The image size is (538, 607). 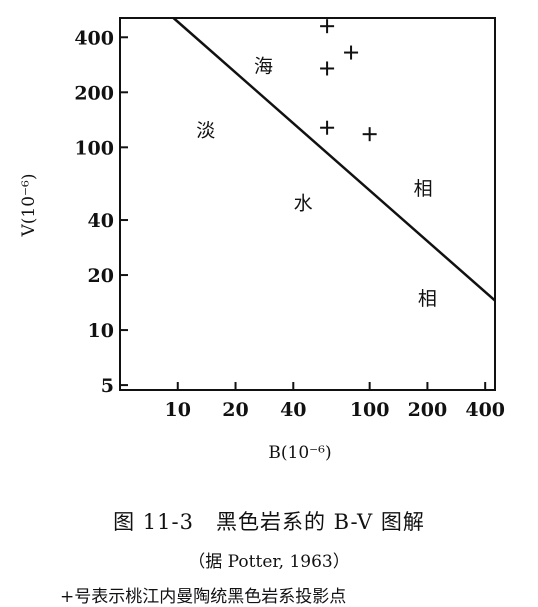 What do you see at coordinates (101, 221) in the screenshot?
I see `y-tick-label: 40` at bounding box center [101, 221].